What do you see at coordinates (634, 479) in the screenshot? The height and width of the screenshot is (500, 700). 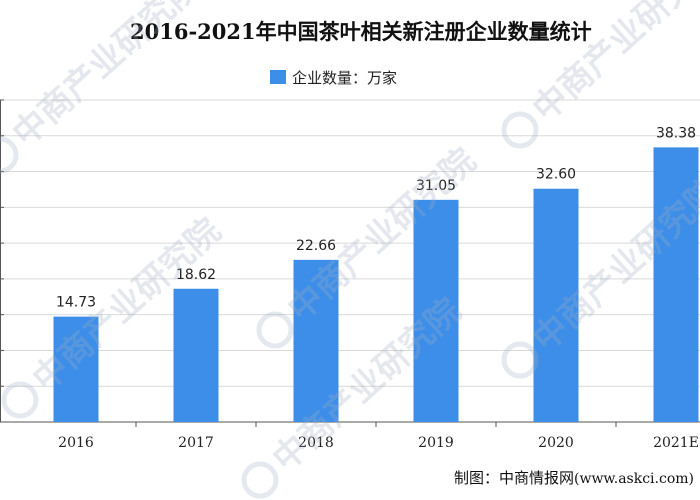 I see `credit-site: (www.askci.com)` at bounding box center [634, 479].